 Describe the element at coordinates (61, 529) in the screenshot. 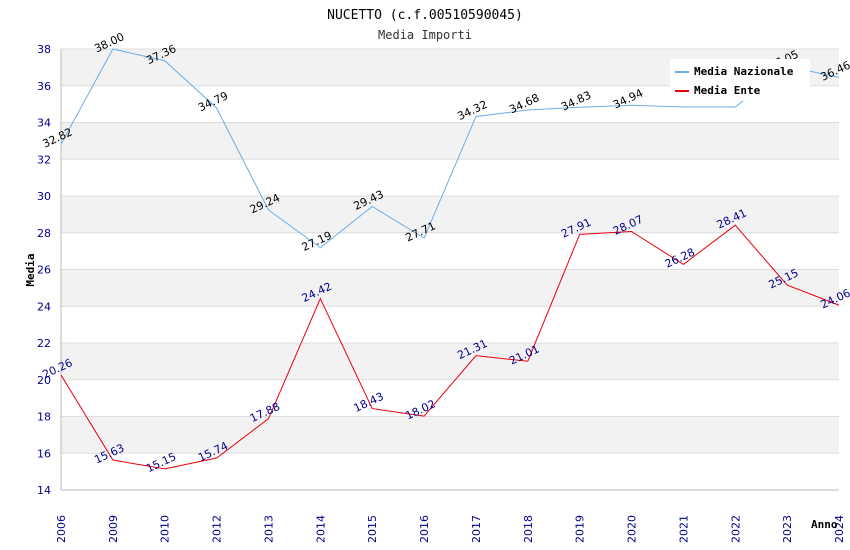

I see `x-tick-label: 2006` at that location.